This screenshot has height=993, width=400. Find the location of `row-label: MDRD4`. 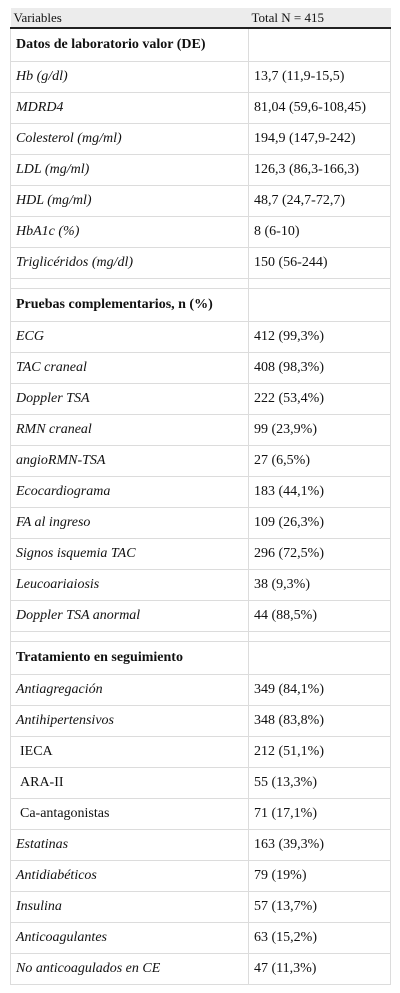

row-label: MDRD4 is located at coordinates (129, 108).